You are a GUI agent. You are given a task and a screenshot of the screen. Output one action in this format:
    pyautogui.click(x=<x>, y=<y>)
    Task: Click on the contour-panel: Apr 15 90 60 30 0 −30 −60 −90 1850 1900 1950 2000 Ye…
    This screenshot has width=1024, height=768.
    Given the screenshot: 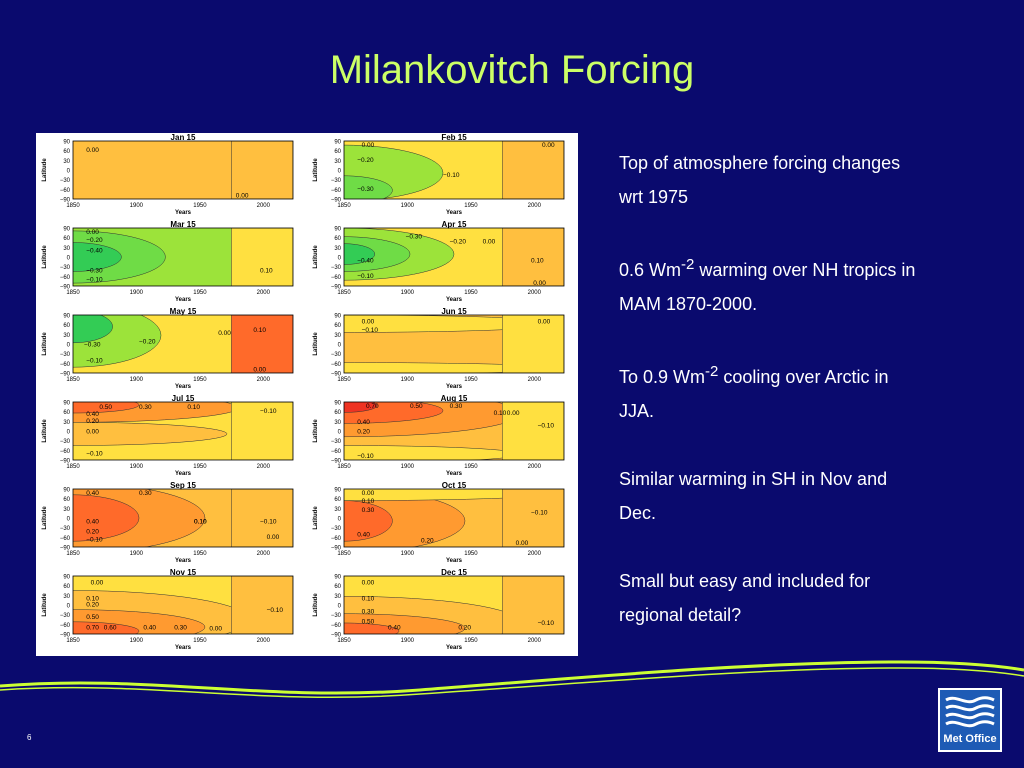 What is the action you would take?
    pyautogui.click(x=442, y=263)
    